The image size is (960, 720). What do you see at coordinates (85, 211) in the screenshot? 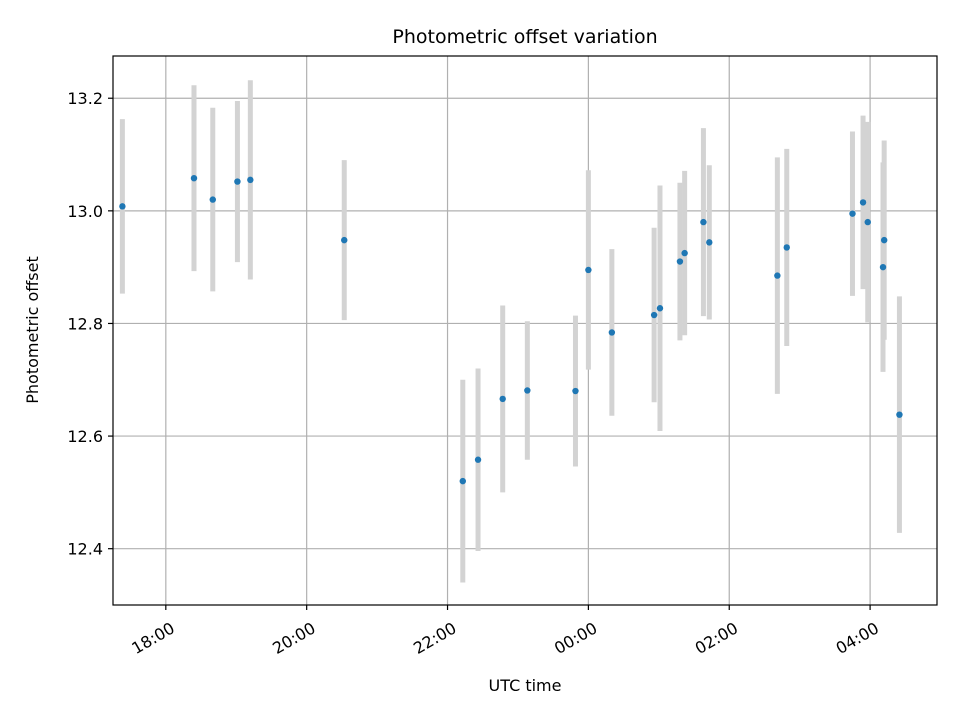
I see `y-tick-label: 13.0` at bounding box center [85, 211].